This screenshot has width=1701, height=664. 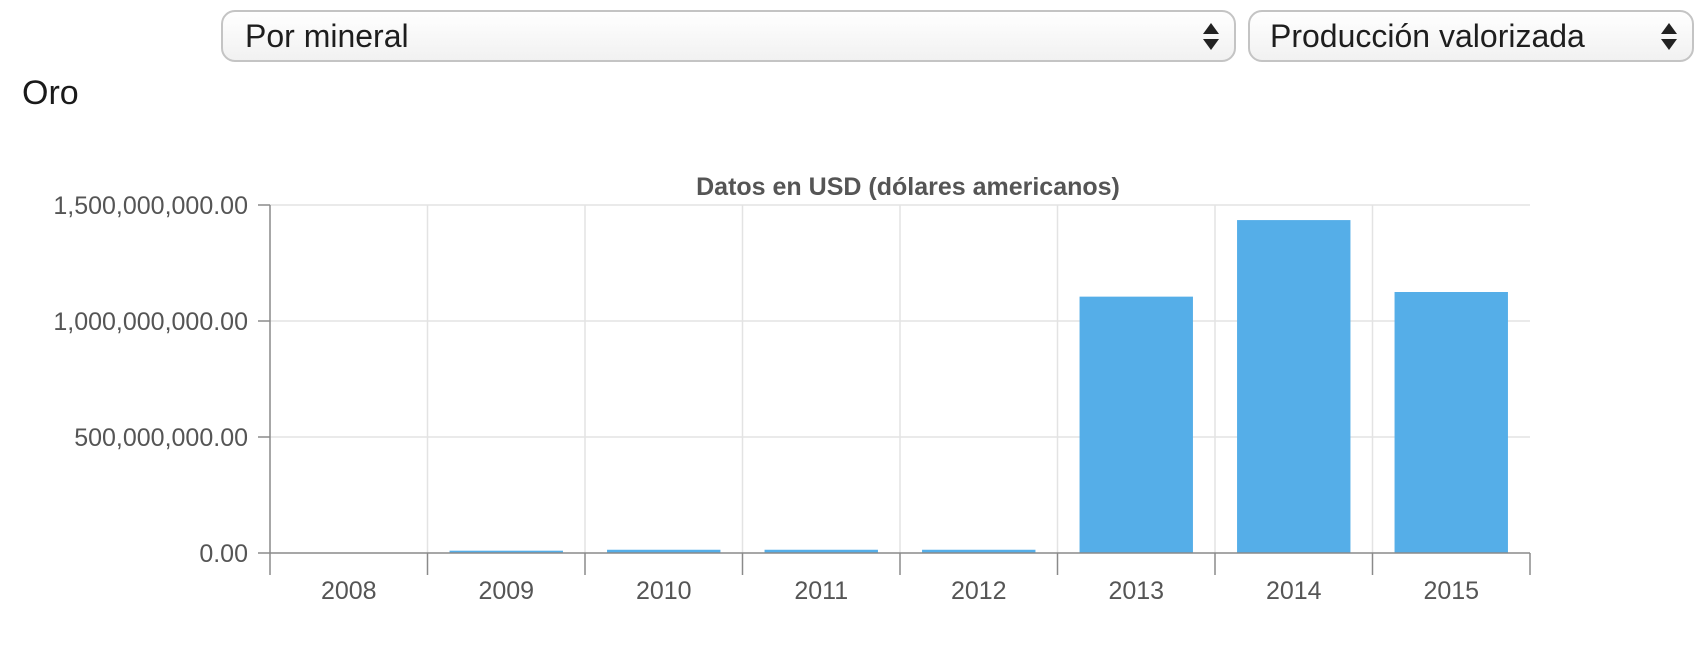 I want to click on bar-2009, so click(x=506, y=551).